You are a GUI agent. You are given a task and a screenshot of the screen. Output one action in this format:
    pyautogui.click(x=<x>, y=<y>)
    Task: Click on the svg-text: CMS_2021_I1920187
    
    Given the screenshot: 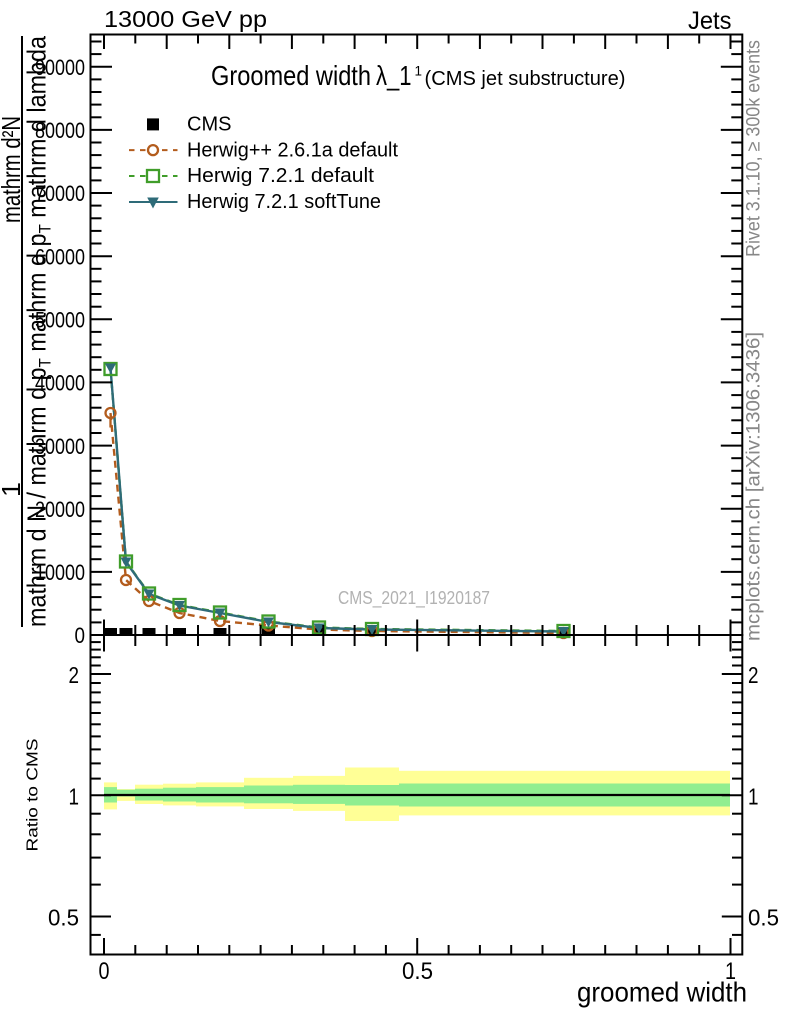 What is the action you would take?
    pyautogui.click(x=414, y=598)
    